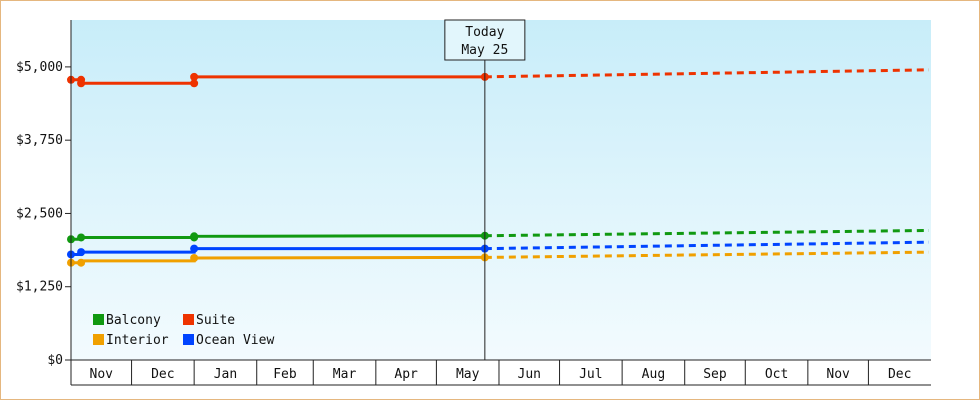 The image size is (980, 400). What do you see at coordinates (706, 233) in the screenshot?
I see `forecast-line-balcony` at bounding box center [706, 233].